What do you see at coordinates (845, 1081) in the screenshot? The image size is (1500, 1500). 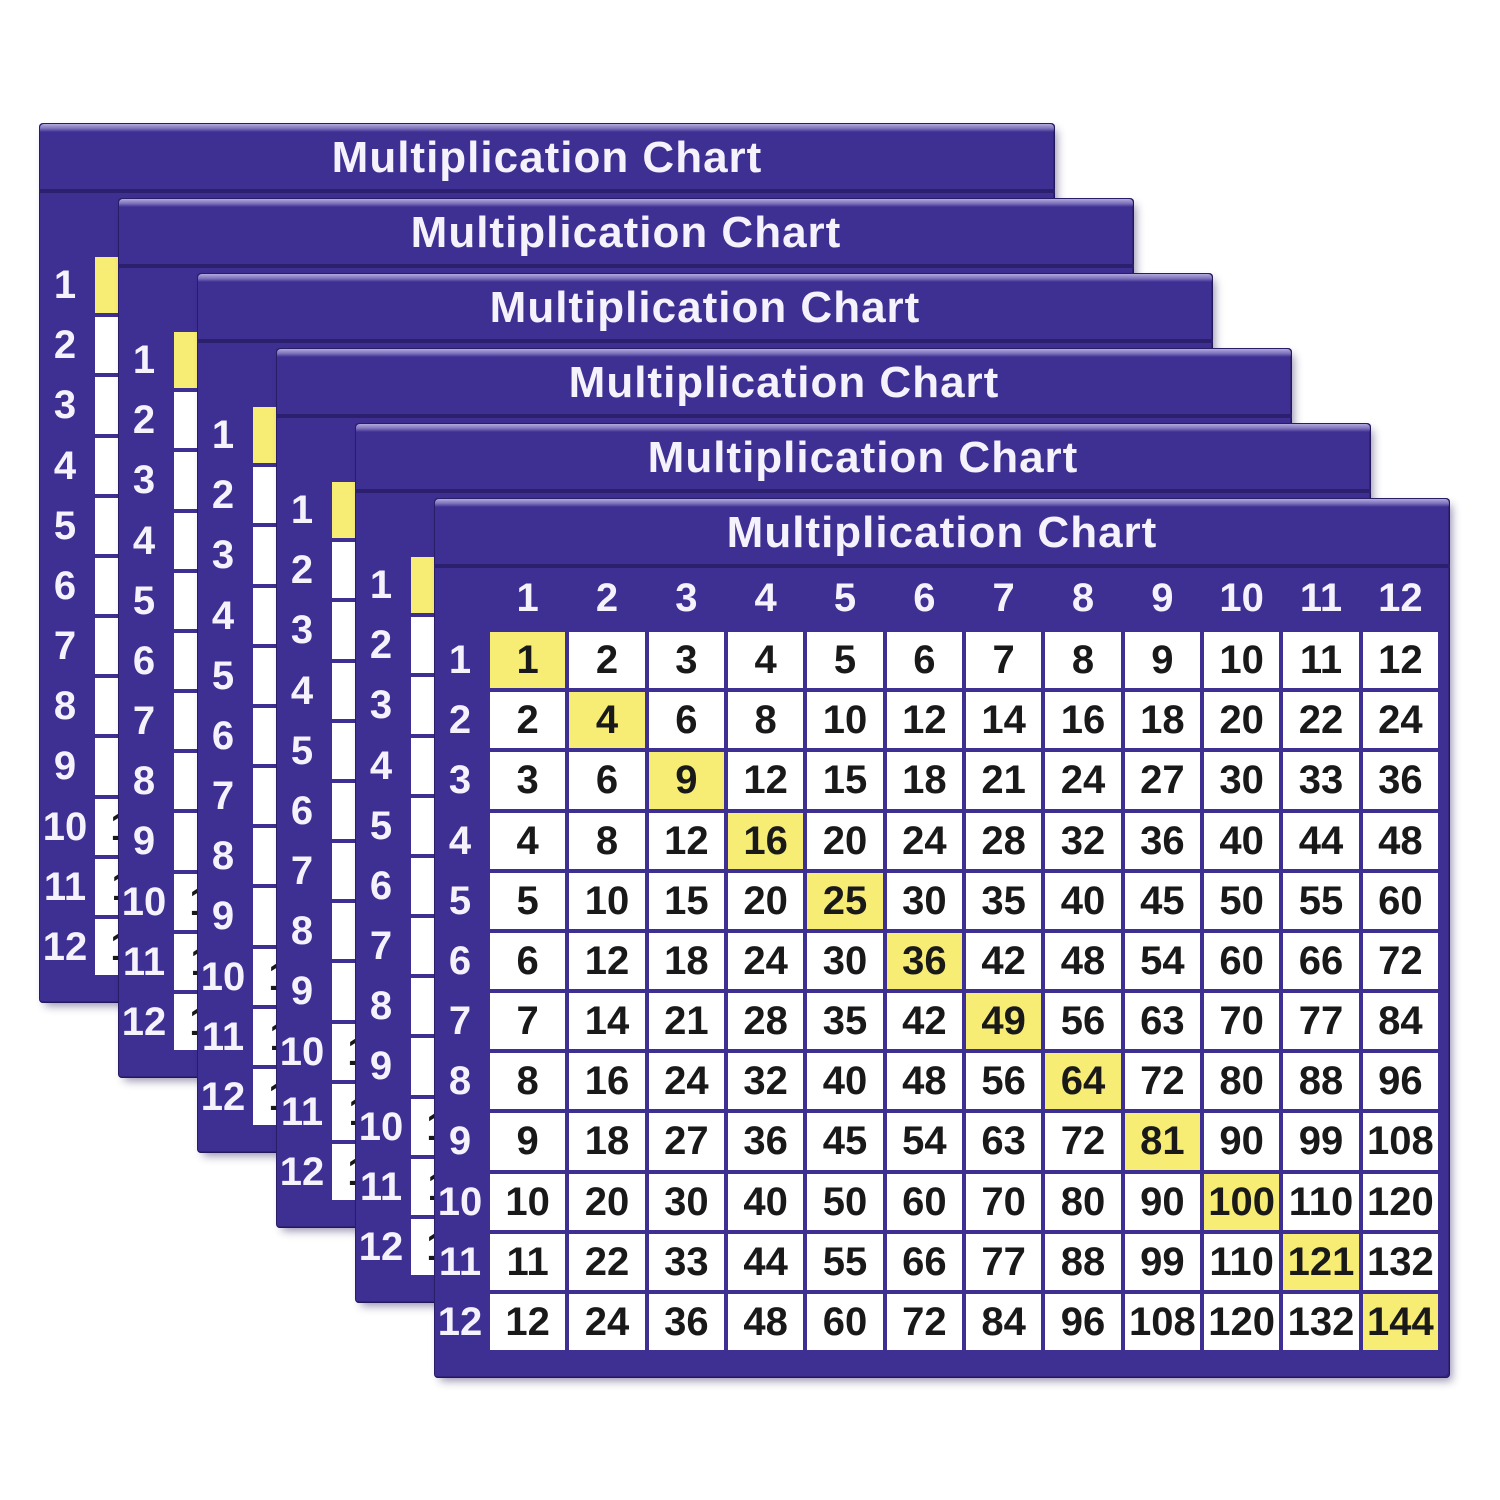 I see `product-cell: 40` at bounding box center [845, 1081].